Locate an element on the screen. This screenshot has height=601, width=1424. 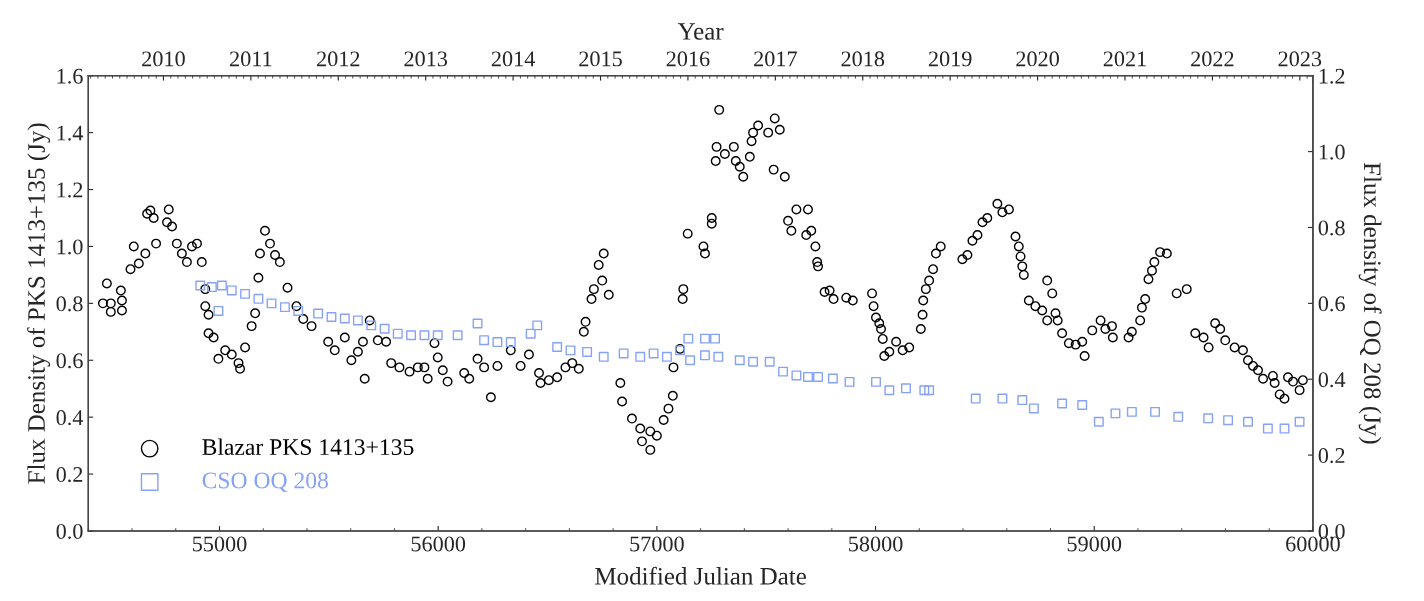
x2-tick-label: 2010 is located at coordinates (163, 59).